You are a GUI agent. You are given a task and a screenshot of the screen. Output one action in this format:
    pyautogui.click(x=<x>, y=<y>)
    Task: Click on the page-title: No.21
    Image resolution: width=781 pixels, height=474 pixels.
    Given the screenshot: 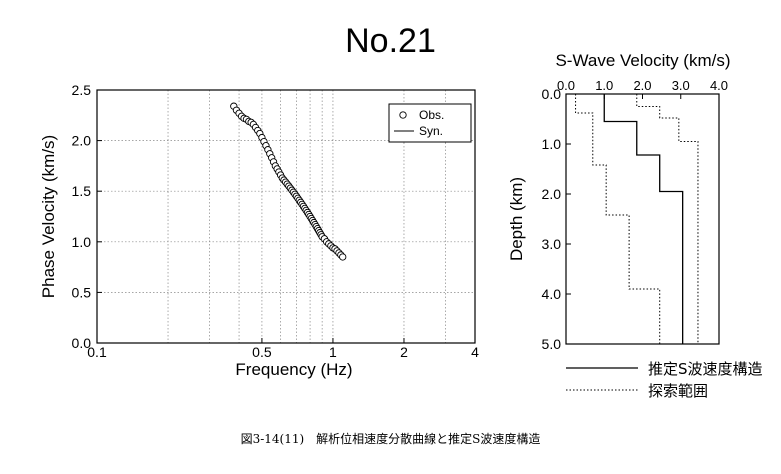 What is the action you would take?
    pyautogui.click(x=390, y=41)
    